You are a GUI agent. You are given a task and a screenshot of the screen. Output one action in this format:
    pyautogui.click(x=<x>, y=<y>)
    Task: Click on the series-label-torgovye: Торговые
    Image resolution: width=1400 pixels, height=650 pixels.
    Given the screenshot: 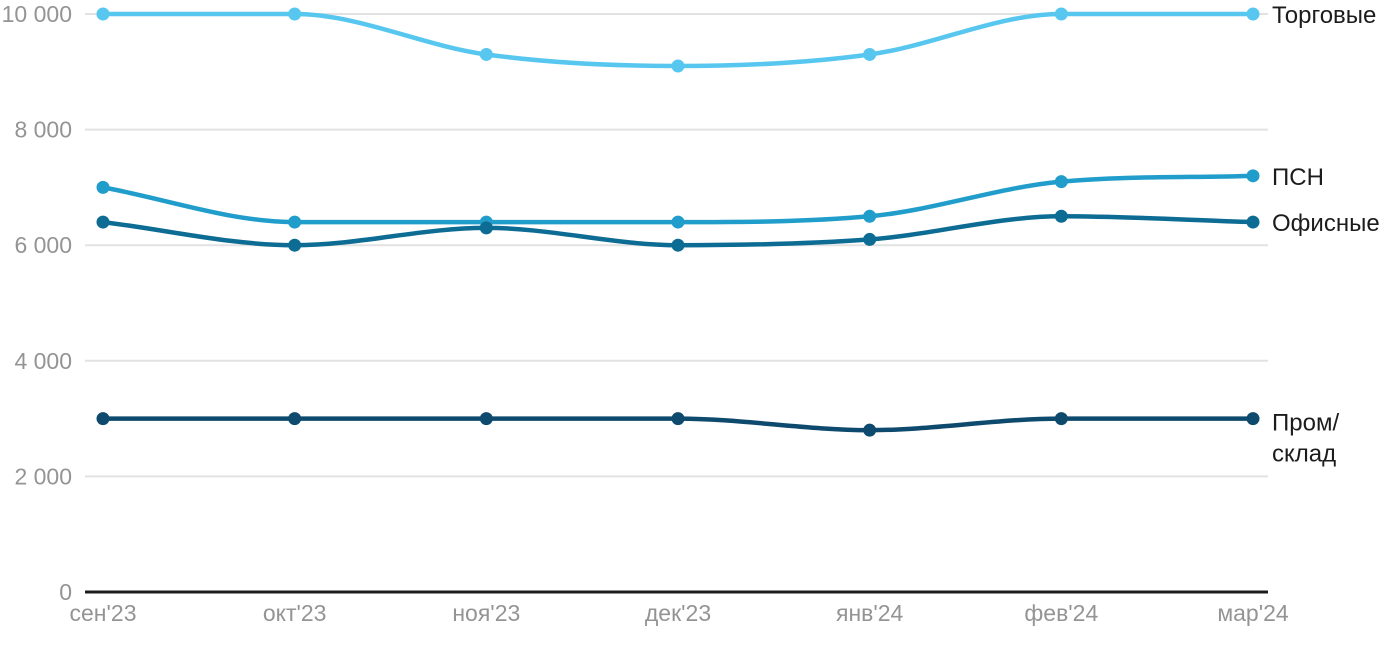 What is the action you would take?
    pyautogui.click(x=1324, y=15)
    